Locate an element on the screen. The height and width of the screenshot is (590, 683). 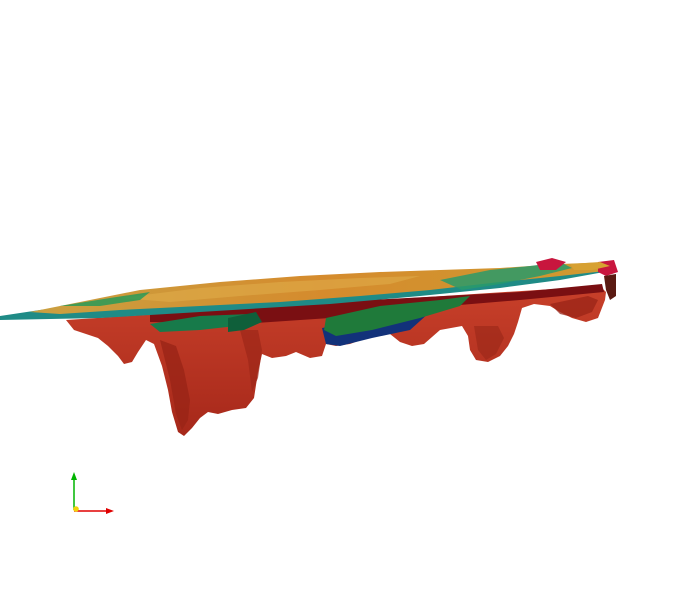
dark-edge-right is located at coordinates (610, 287).